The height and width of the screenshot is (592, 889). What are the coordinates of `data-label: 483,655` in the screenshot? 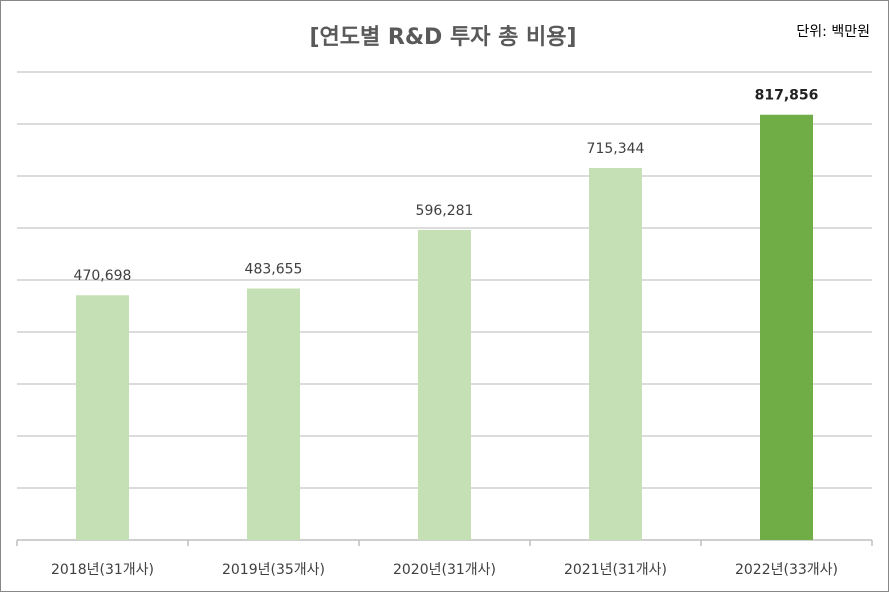 It's located at (274, 269).